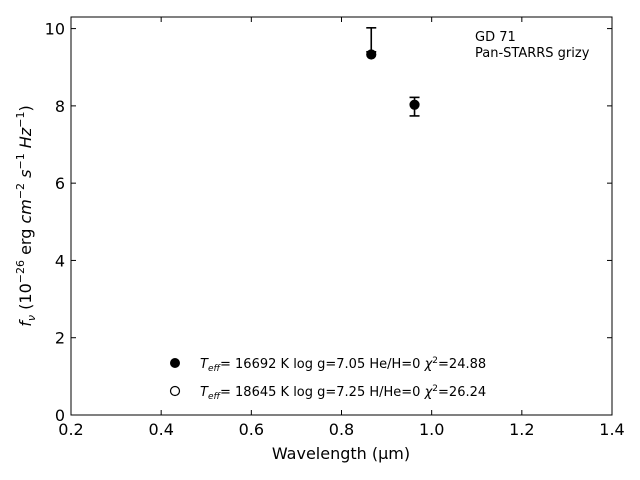 Image resolution: width=640 pixels, height=480 pixels. I want to click on y-tick-label: 8, so click(60, 106).